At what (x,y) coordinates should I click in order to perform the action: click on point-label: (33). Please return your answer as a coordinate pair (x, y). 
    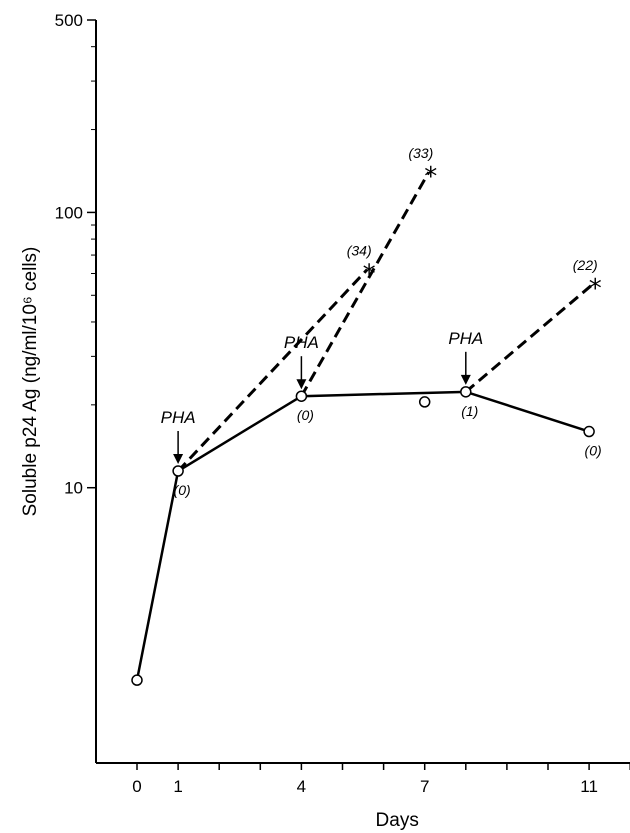
    Looking at the image, I should click on (420, 153).